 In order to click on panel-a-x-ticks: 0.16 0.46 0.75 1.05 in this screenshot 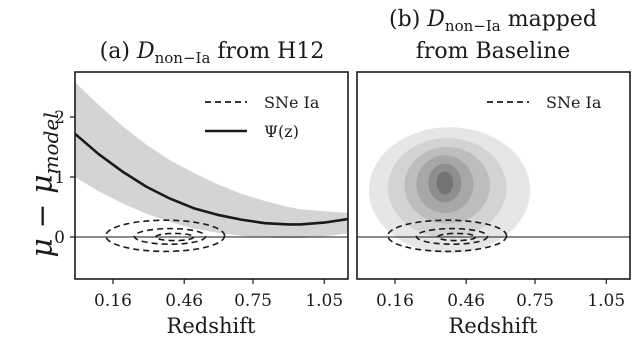, I will do `click(218, 295)`.